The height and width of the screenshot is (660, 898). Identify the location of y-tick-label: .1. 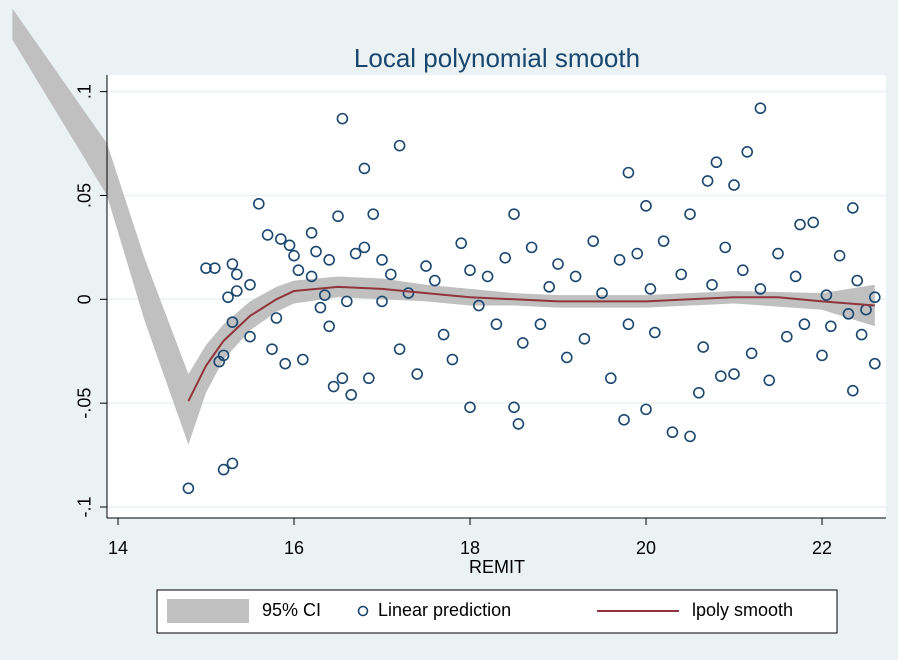
(85, 91).